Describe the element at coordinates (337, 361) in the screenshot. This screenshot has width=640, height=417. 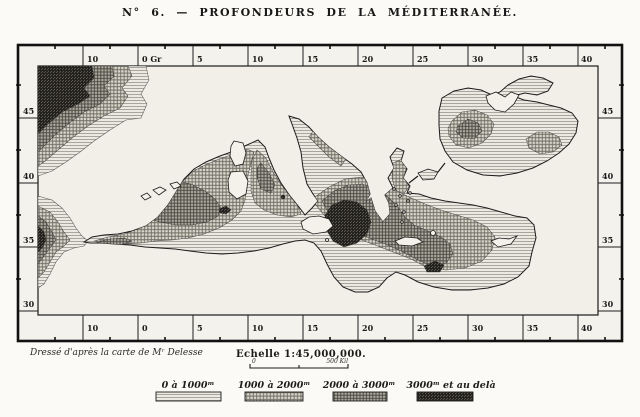
I see `scale-end-label: 500 Kil` at that location.